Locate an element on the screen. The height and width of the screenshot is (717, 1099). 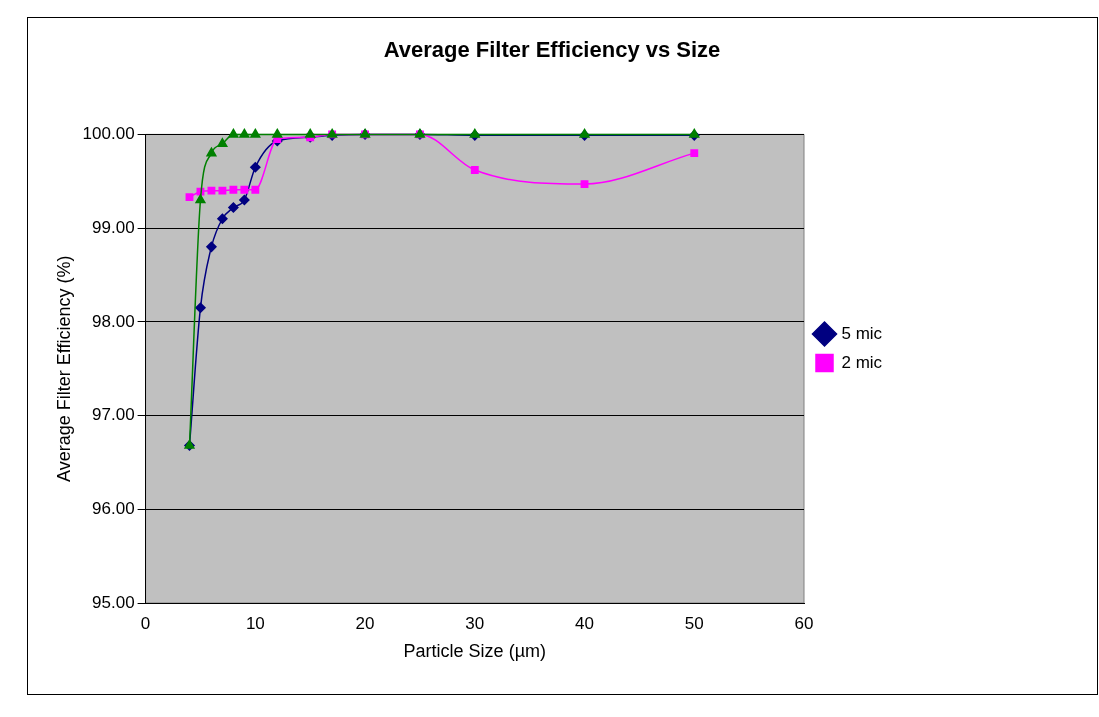
x-axis-title: Particle Size (µm) is located at coordinates (474, 651).